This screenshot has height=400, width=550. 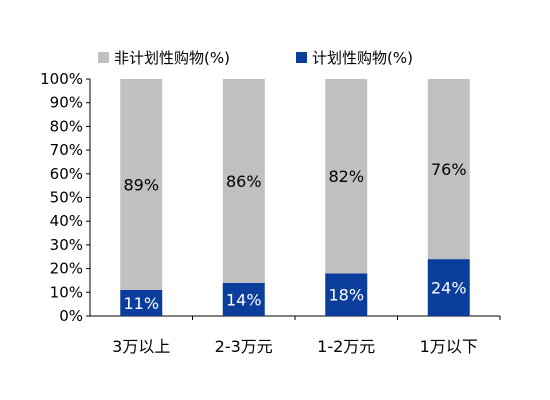 I want to click on y-tick-label: 90%, so click(x=66, y=103).